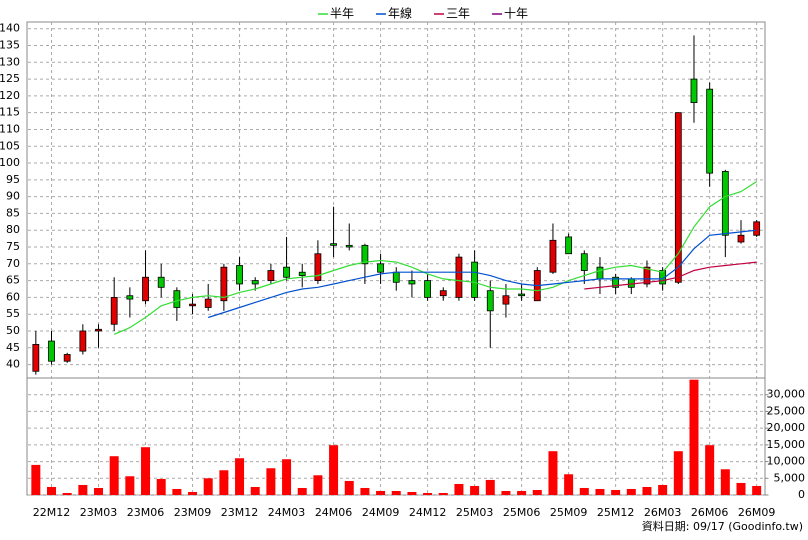 Image resolution: width=808 pixels, height=540 pixels. Describe the element at coordinates (13, 313) in the screenshot. I see `y-tick-label: 55` at that location.